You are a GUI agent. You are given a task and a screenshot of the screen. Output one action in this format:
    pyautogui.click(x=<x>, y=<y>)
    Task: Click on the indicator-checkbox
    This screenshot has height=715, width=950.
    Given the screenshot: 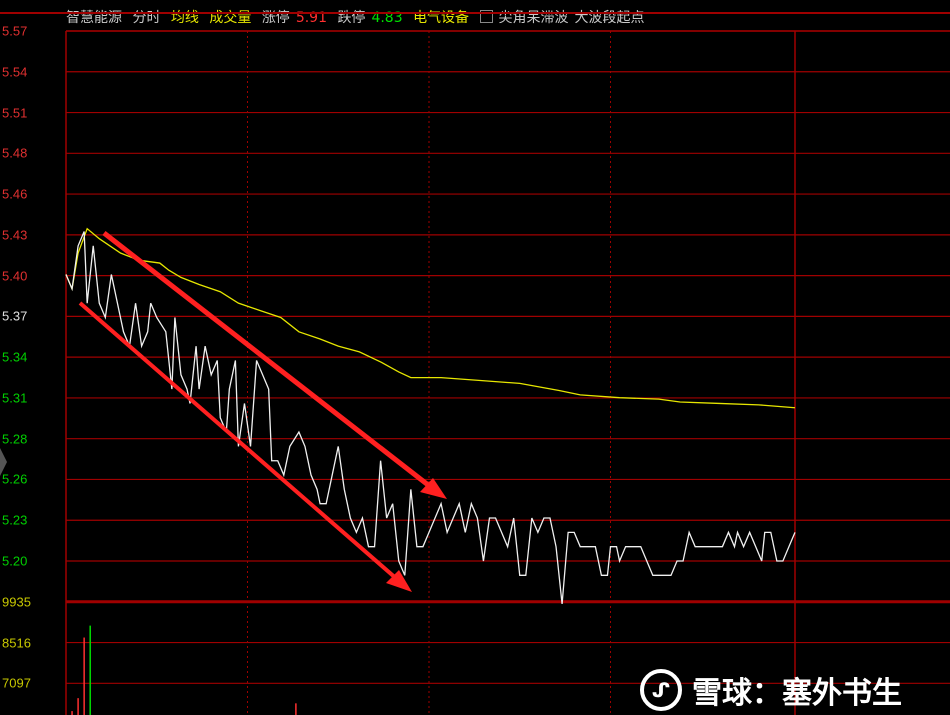 What is the action you would take?
    pyautogui.click(x=486, y=16)
    